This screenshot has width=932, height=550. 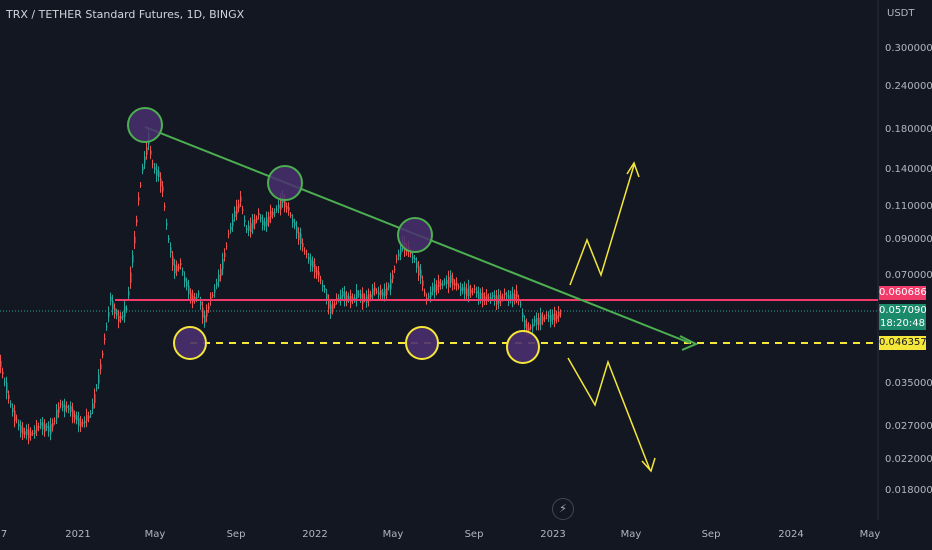 I want to click on bearish-projection-arrow, so click(x=609, y=414).